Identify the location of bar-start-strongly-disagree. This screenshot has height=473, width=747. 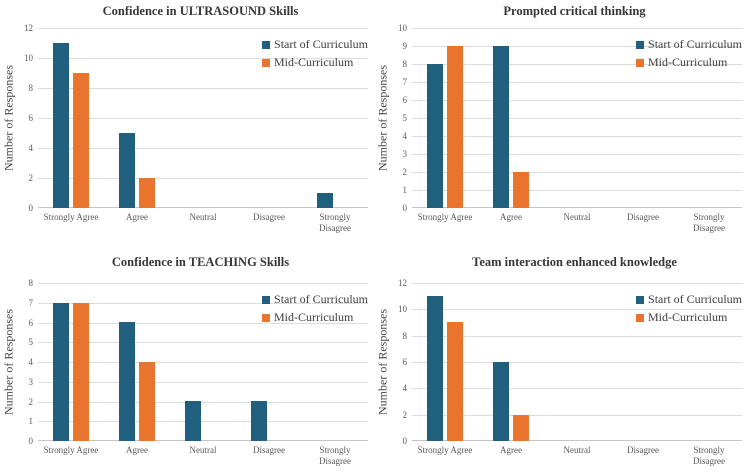
(325, 200).